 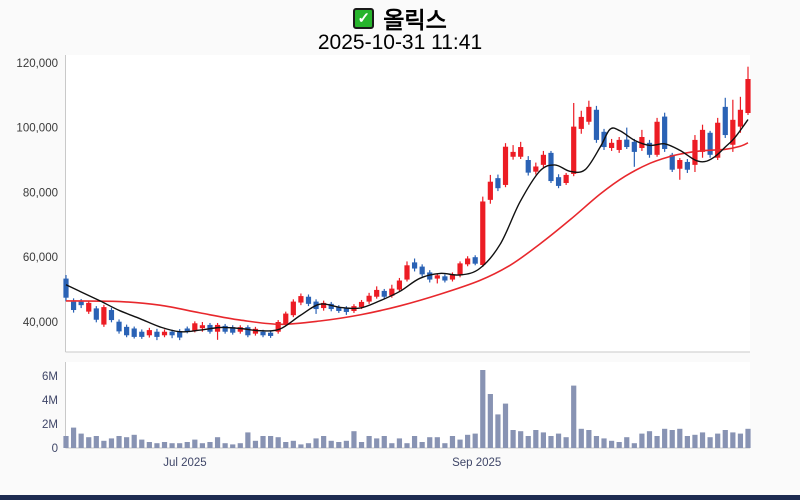 What do you see at coordinates (364, 18) in the screenshot?
I see `symbol-checkbox: ✓` at bounding box center [364, 18].